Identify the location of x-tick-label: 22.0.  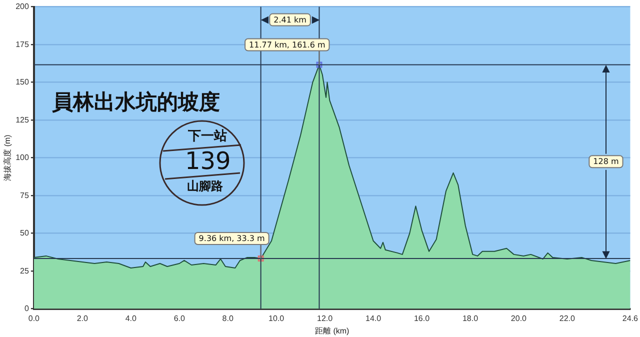
(567, 318).